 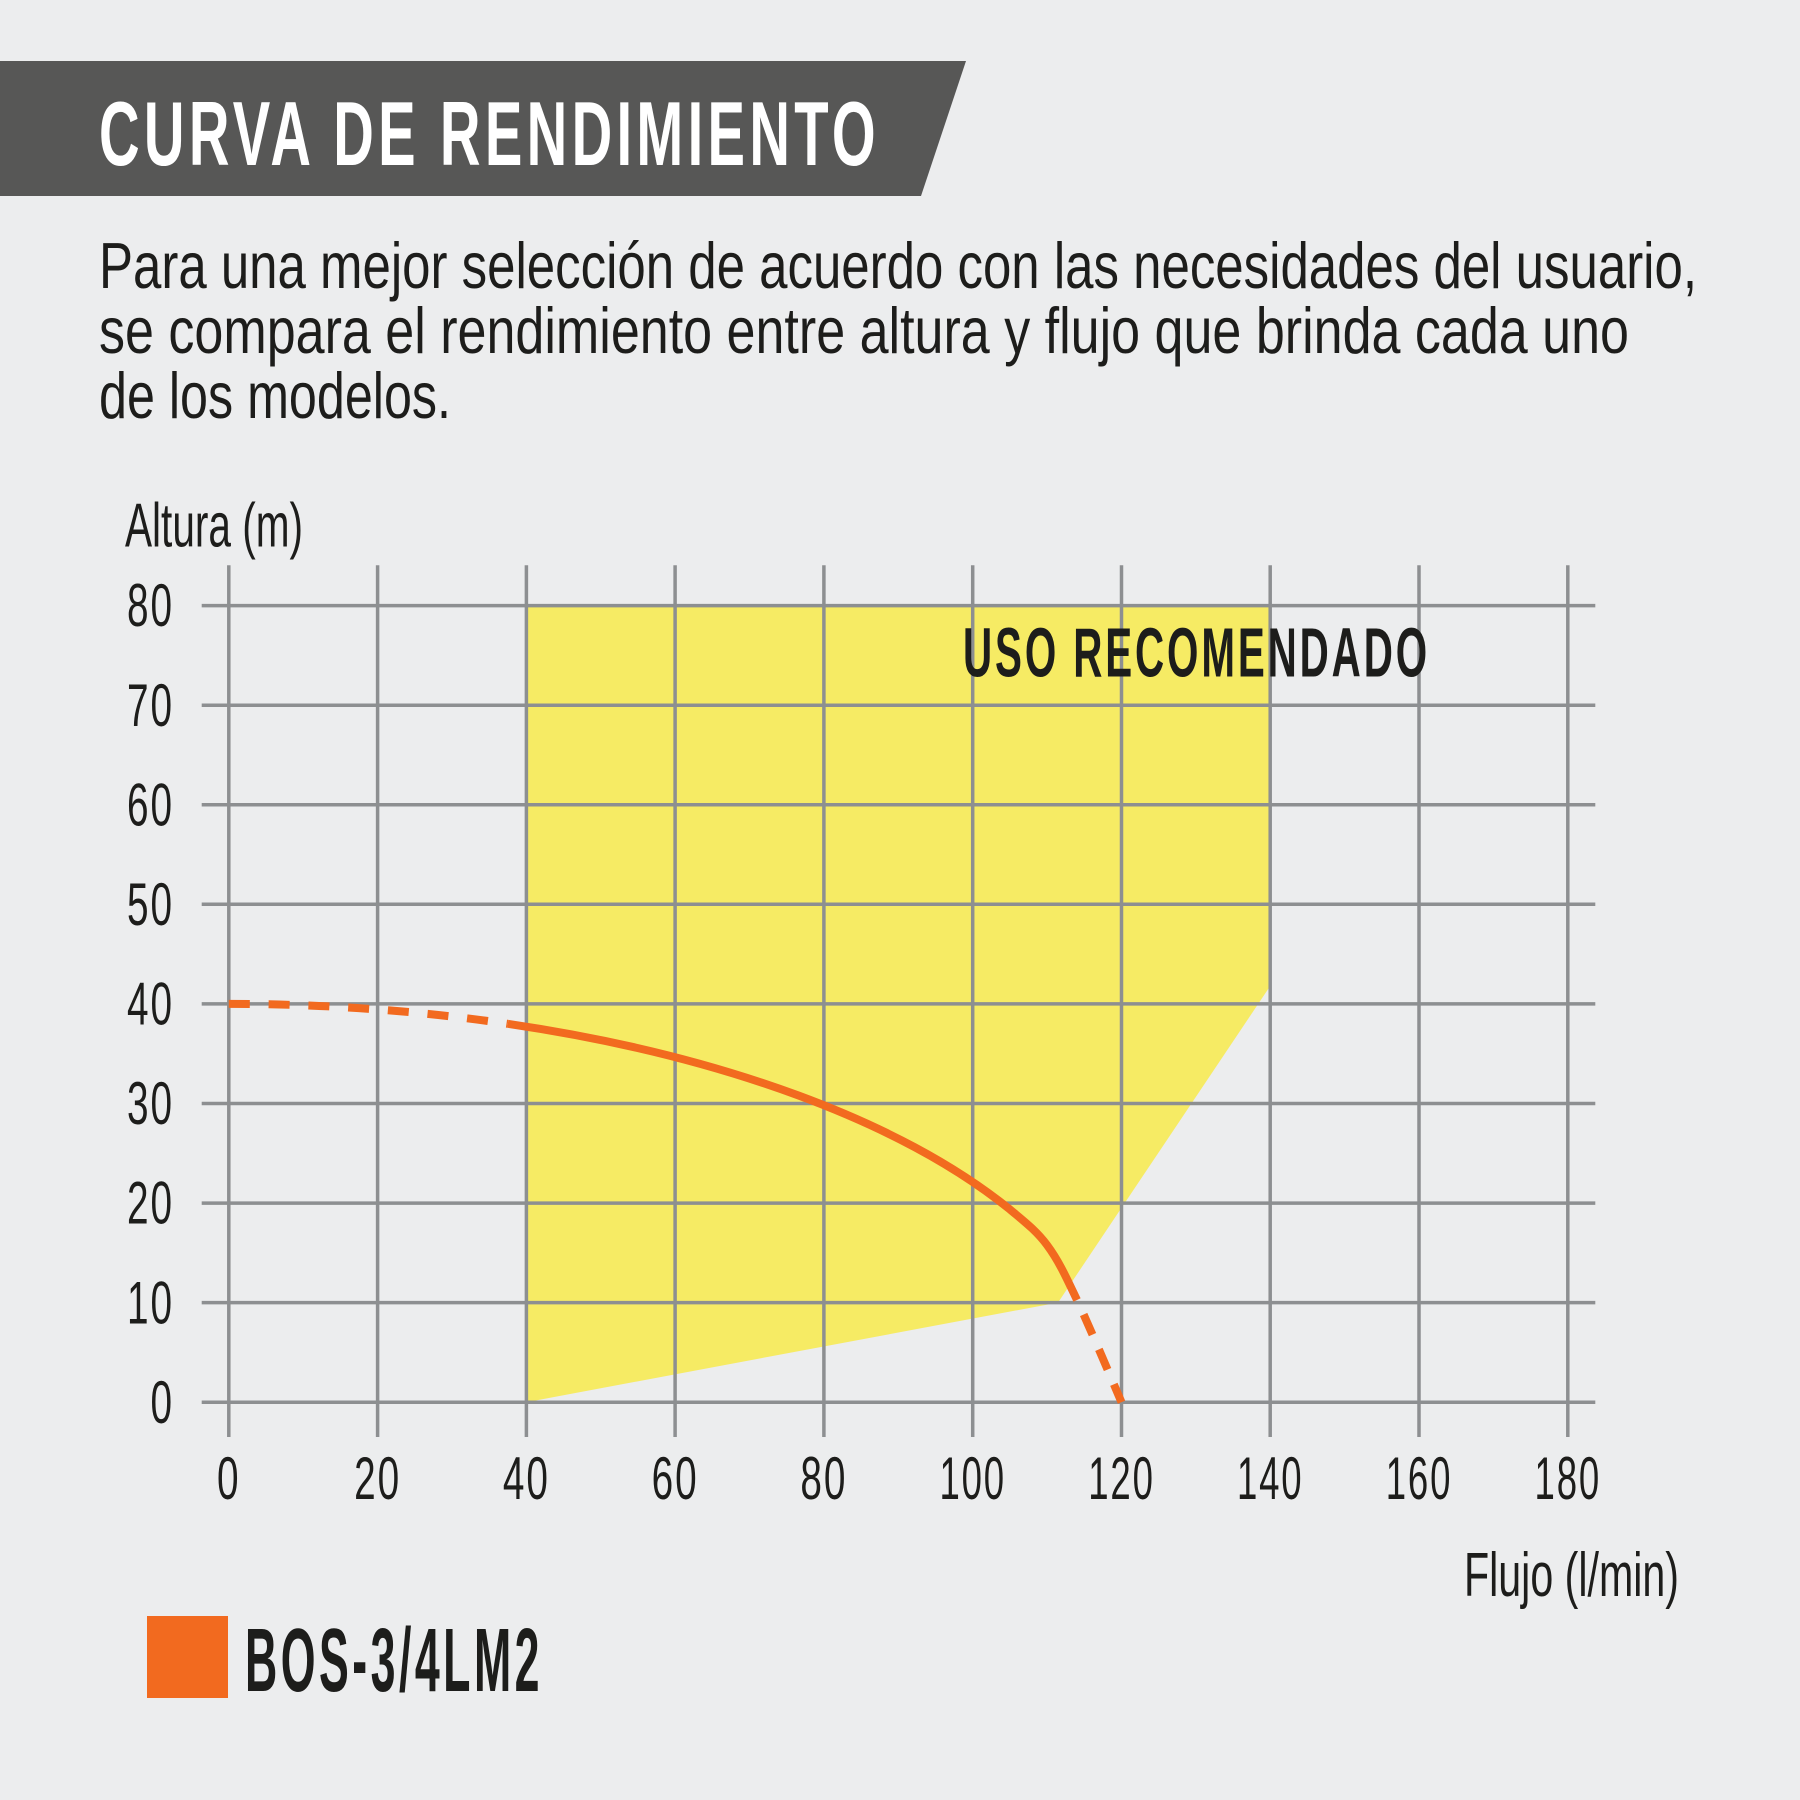 What do you see at coordinates (1121, 1478) in the screenshot?
I see `svg-text: 120` at bounding box center [1121, 1478].